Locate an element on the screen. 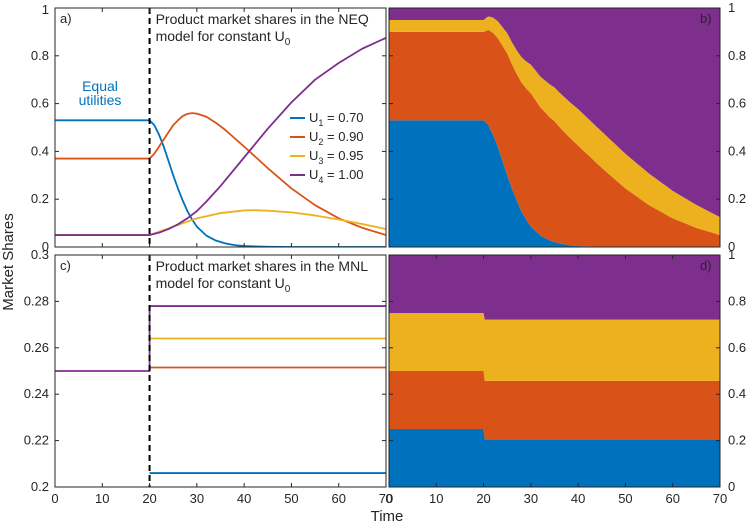 This screenshot has height=525, width=747. area-d-u1 is located at coordinates (554, 458).